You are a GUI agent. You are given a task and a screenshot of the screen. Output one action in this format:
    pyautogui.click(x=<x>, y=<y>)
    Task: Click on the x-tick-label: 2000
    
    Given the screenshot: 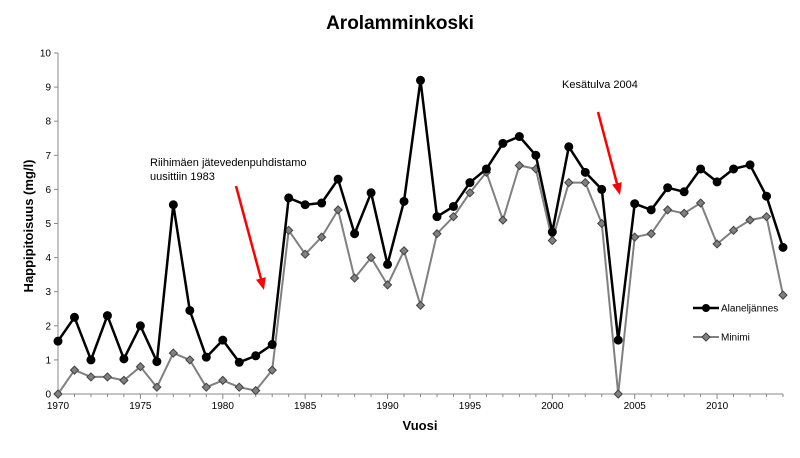 What is the action you would take?
    pyautogui.click(x=552, y=406)
    